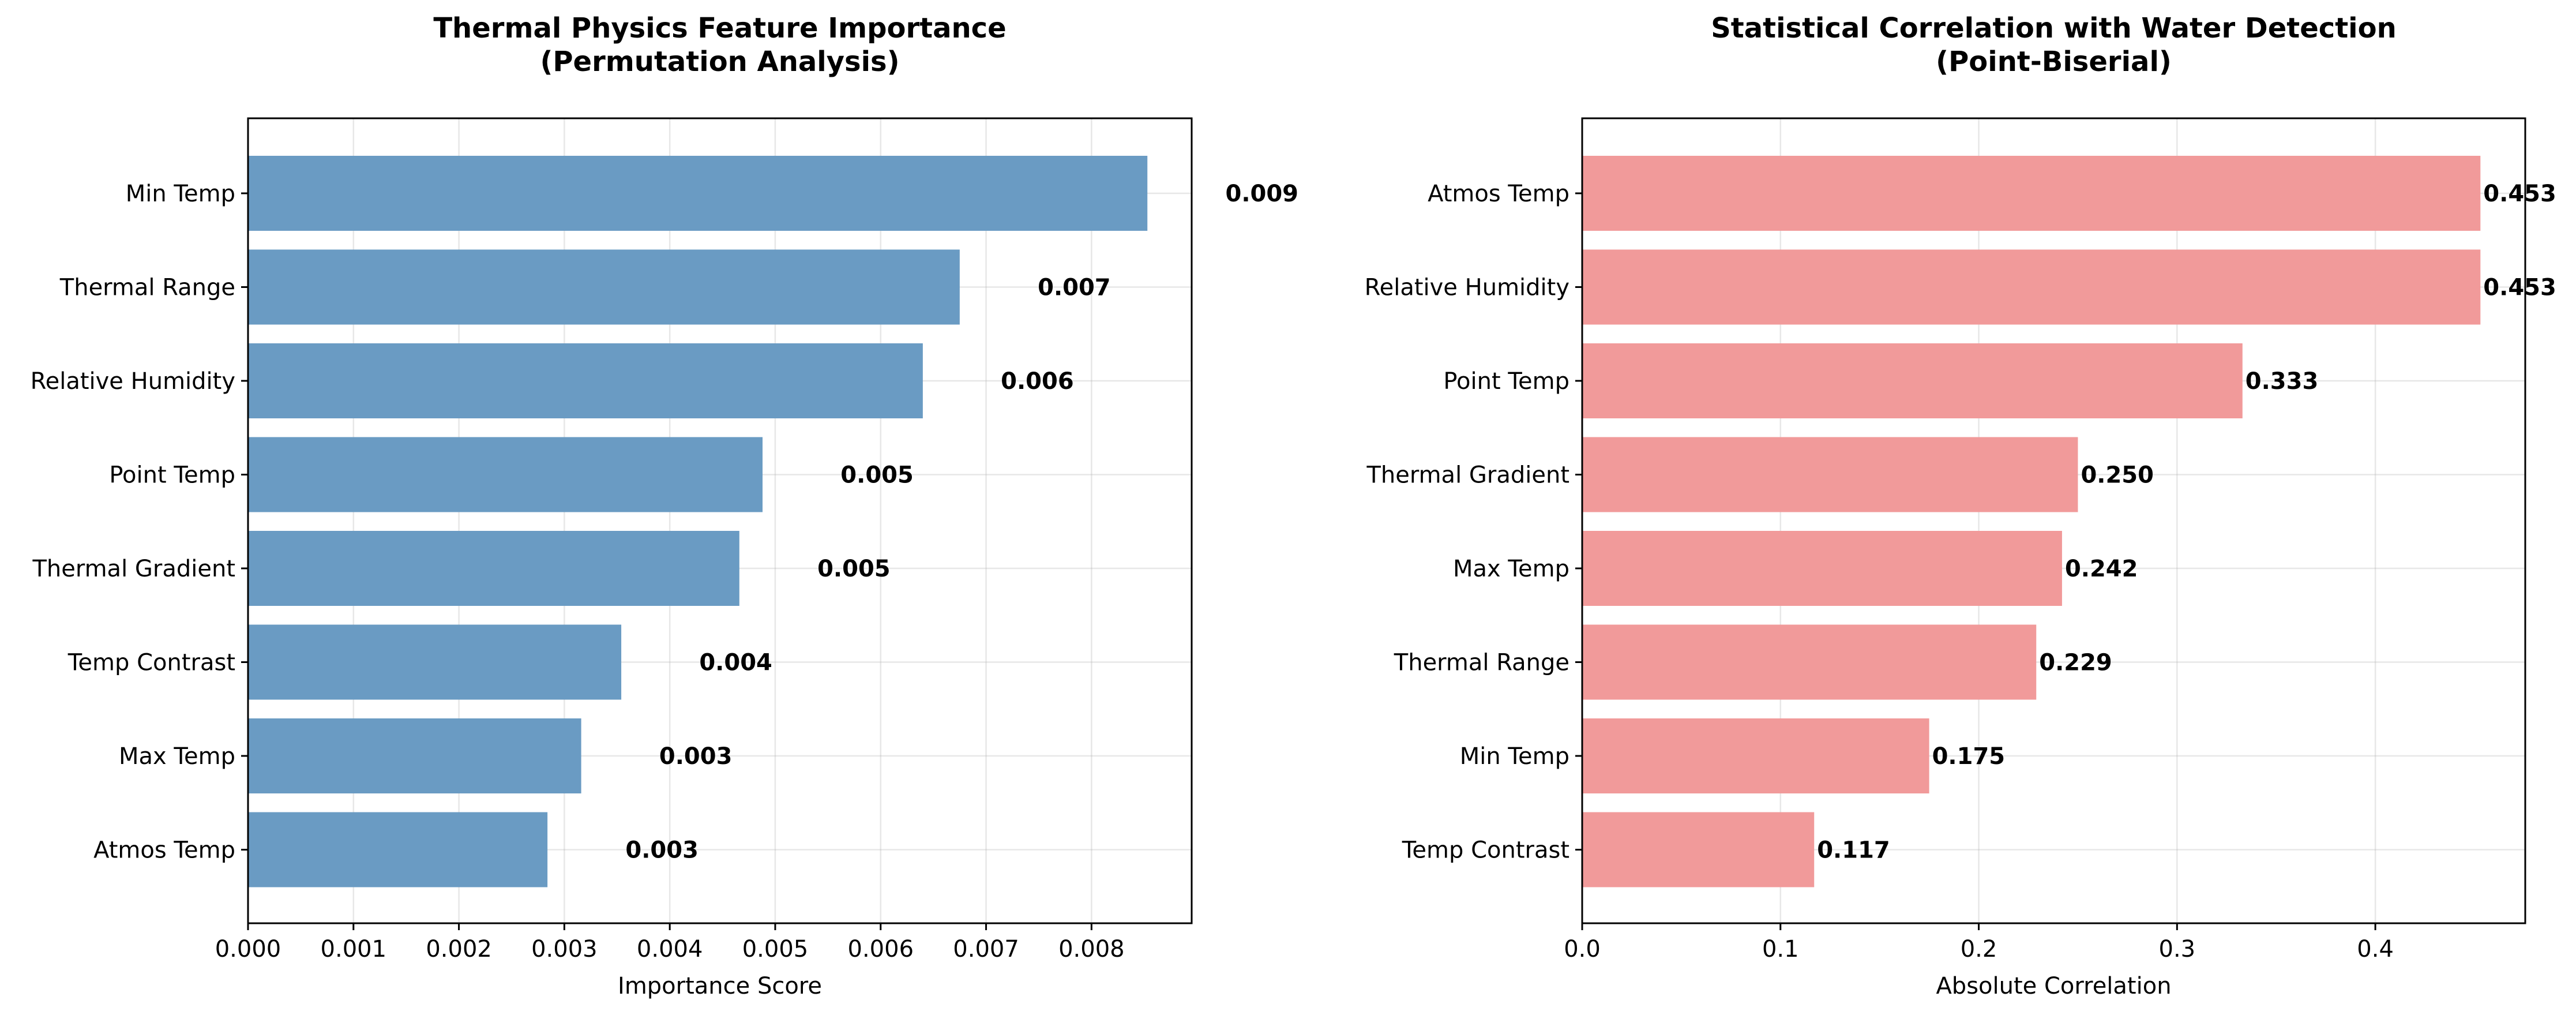 The height and width of the screenshot is (1015, 2576). What do you see at coordinates (1091, 949) in the screenshot?
I see `panel1-xtick-label: 0.008` at bounding box center [1091, 949].